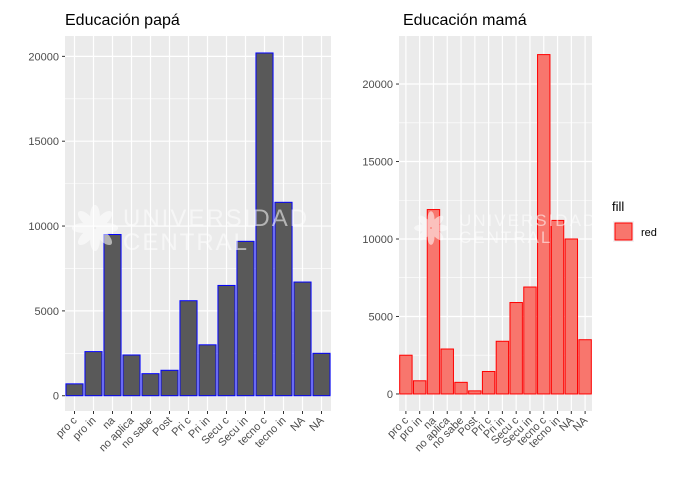 The image size is (686, 494). I want to click on legend: fill red, so click(634, 220).